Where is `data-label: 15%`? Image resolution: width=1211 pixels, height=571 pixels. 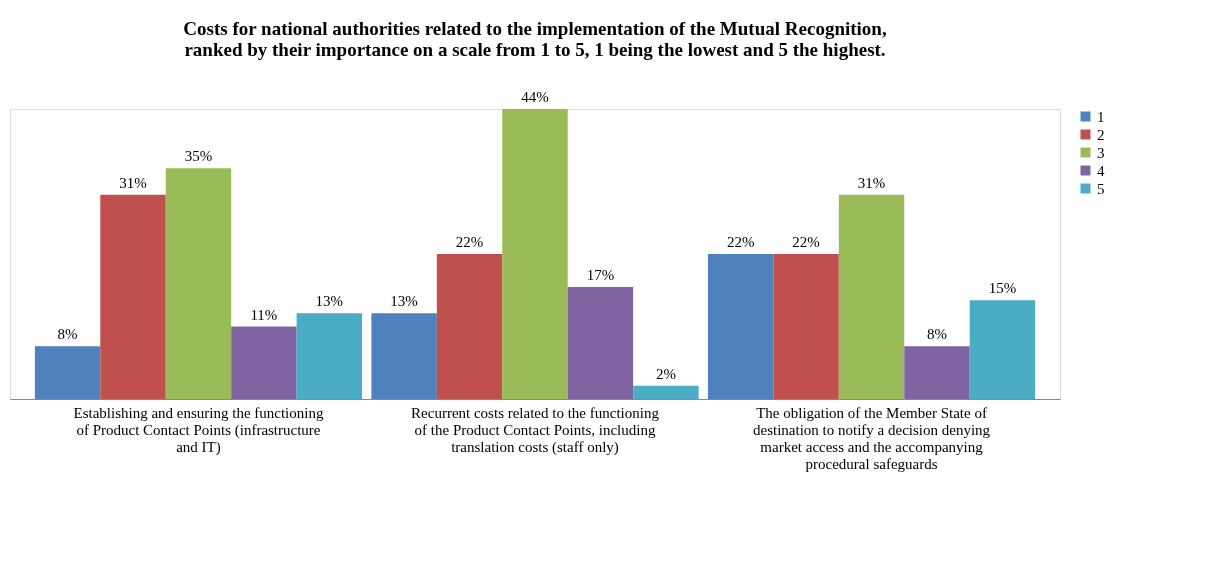 data-label: 15% is located at coordinates (1002, 288).